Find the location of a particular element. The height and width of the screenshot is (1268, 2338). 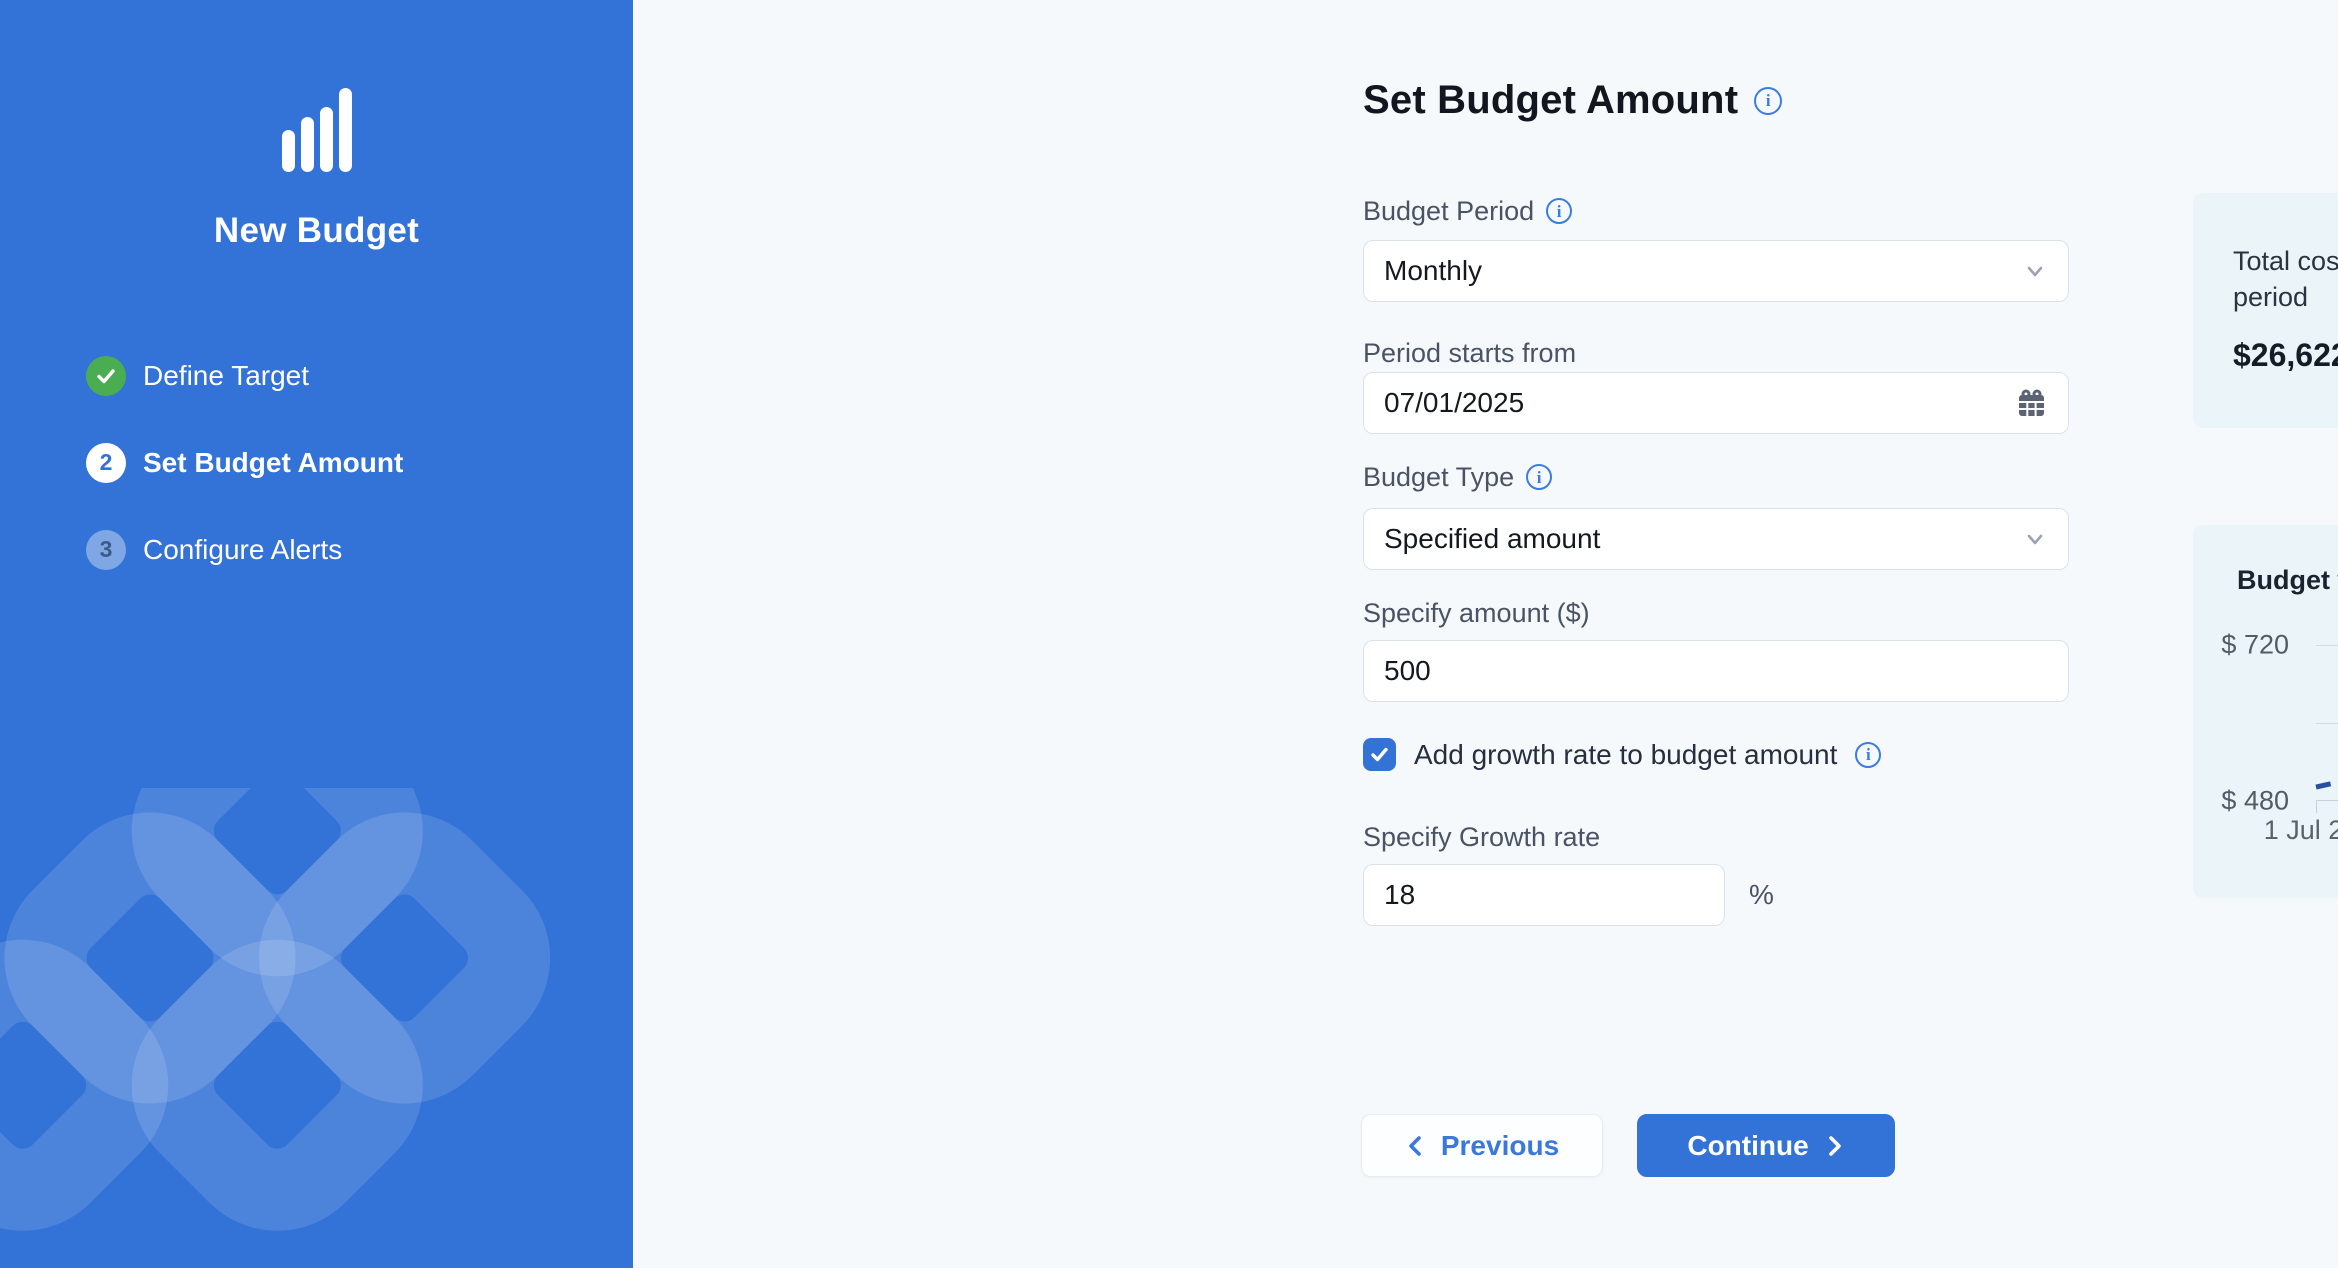

previous-button: Previous is located at coordinates (1482, 1145).